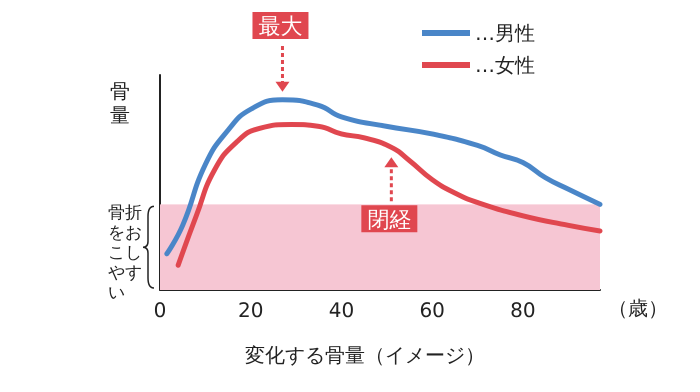  Describe the element at coordinates (638, 308) in the screenshot. I see `x-axis-title: （歳）` at that location.